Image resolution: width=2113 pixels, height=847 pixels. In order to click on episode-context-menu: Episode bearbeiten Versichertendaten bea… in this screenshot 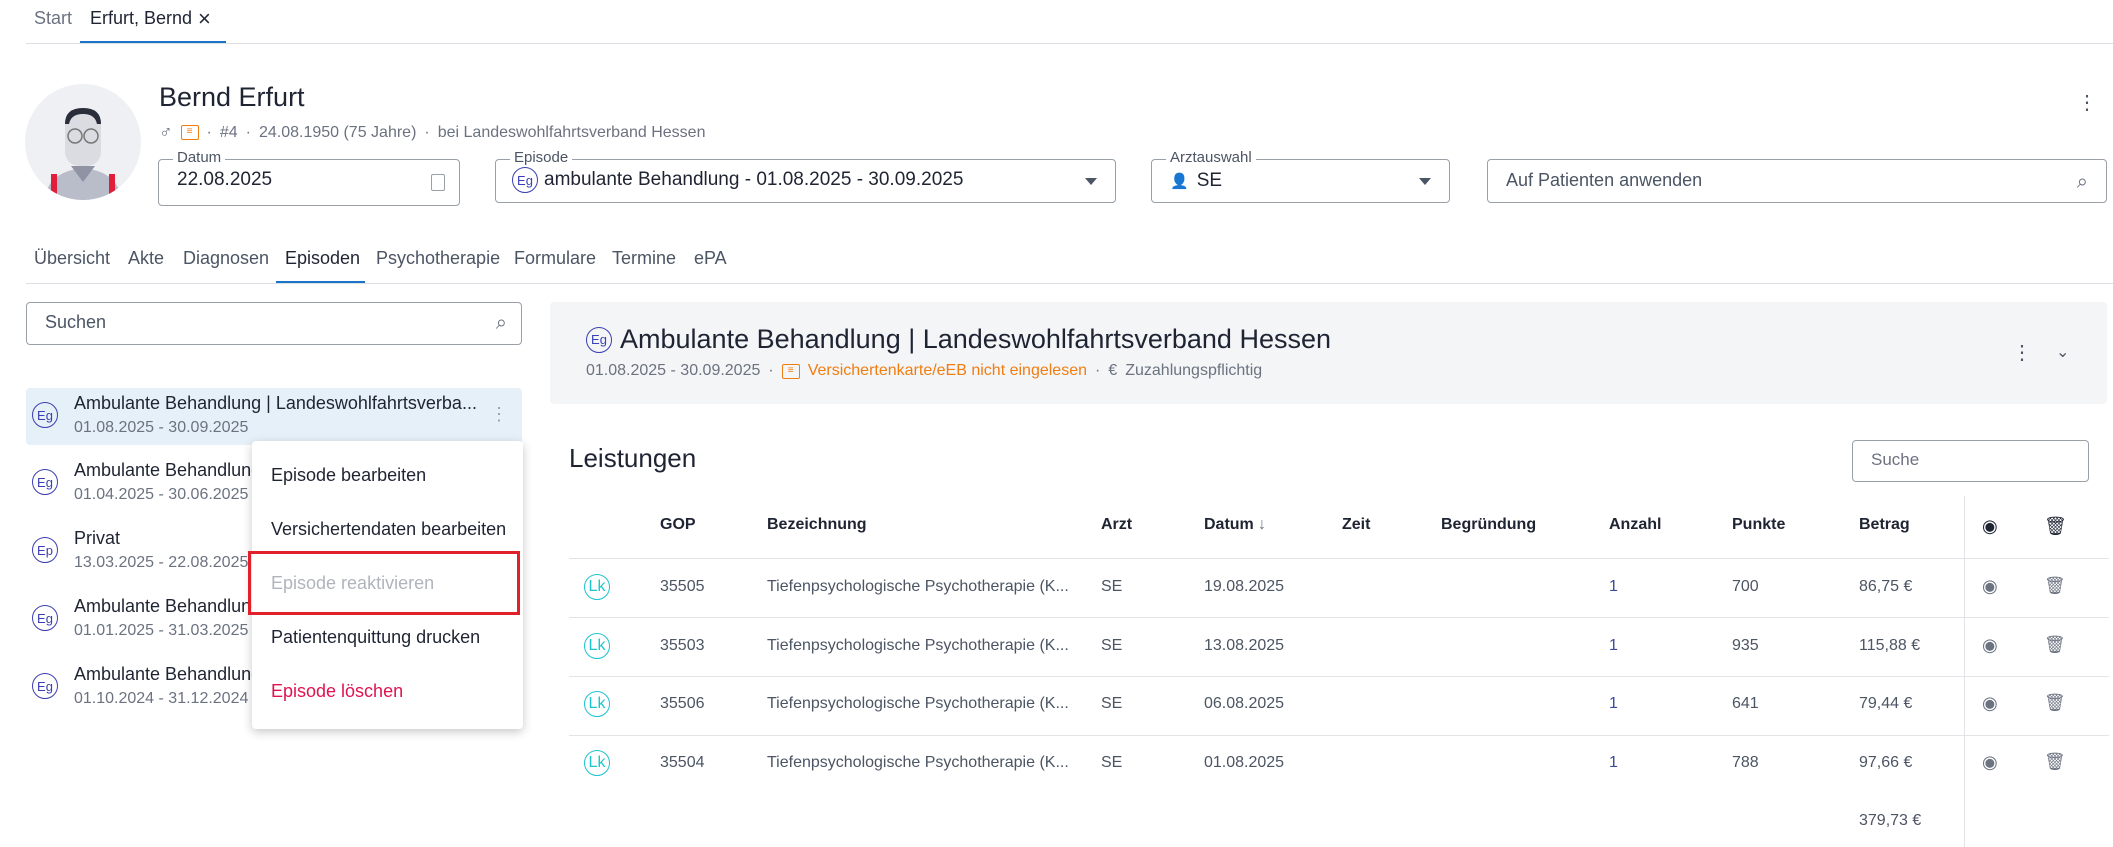, I will do `click(387, 585)`.